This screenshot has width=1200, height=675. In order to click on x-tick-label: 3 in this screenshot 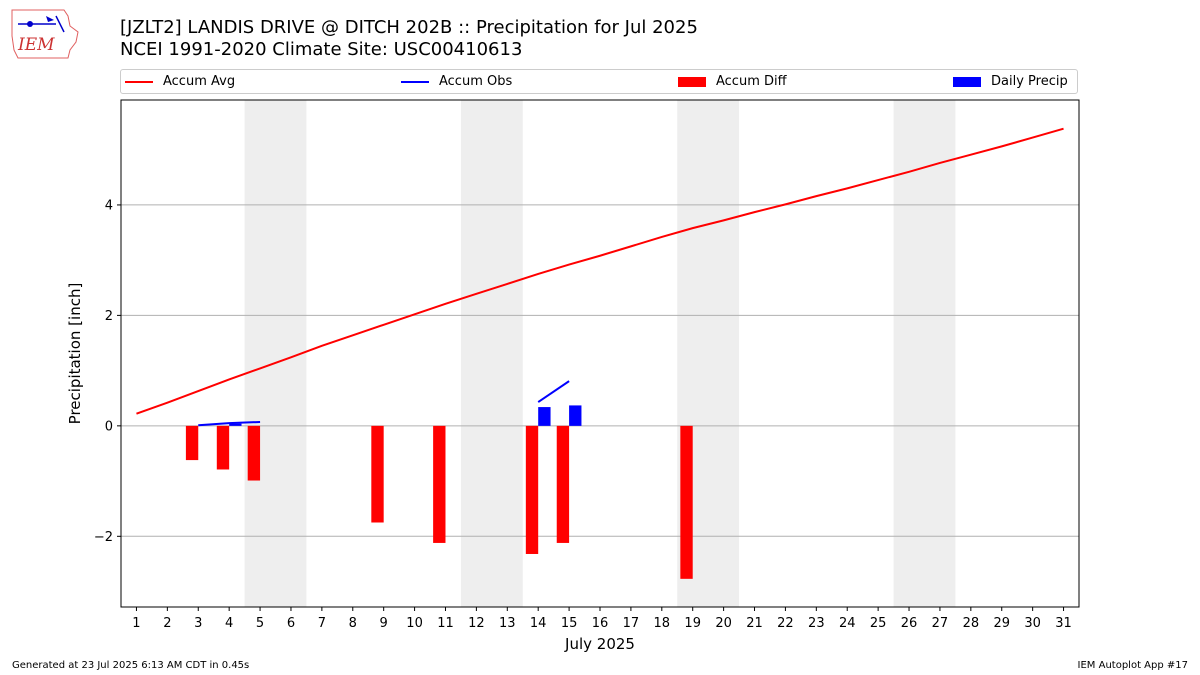, I will do `click(198, 623)`.